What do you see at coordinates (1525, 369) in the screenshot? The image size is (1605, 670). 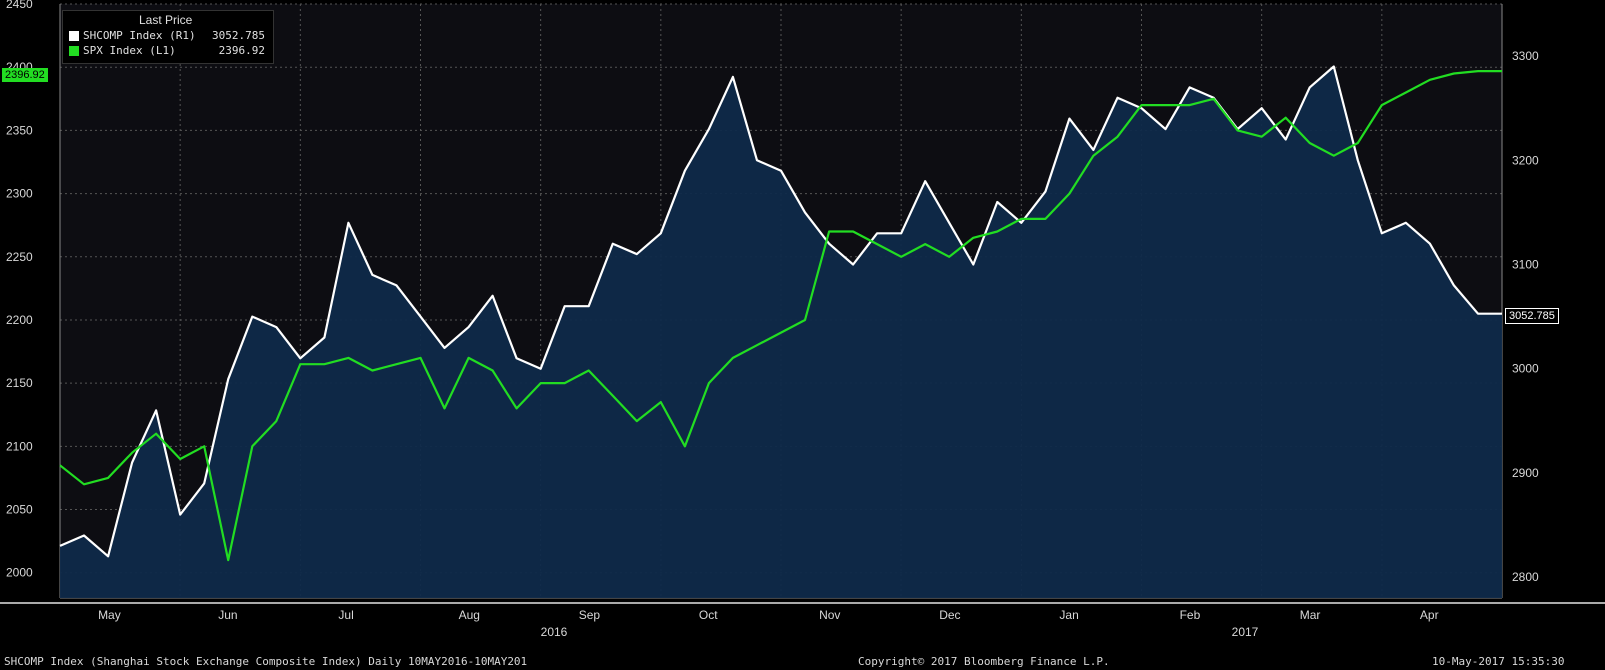 I see `right-axis-tick-label: 3000` at bounding box center [1525, 369].